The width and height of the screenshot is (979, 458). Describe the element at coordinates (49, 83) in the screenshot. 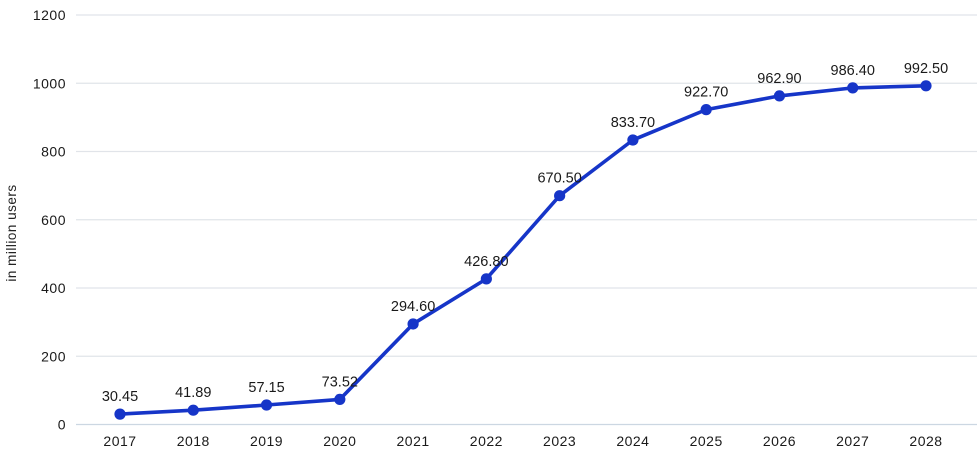

I see `y-tick-label: 1000` at that location.